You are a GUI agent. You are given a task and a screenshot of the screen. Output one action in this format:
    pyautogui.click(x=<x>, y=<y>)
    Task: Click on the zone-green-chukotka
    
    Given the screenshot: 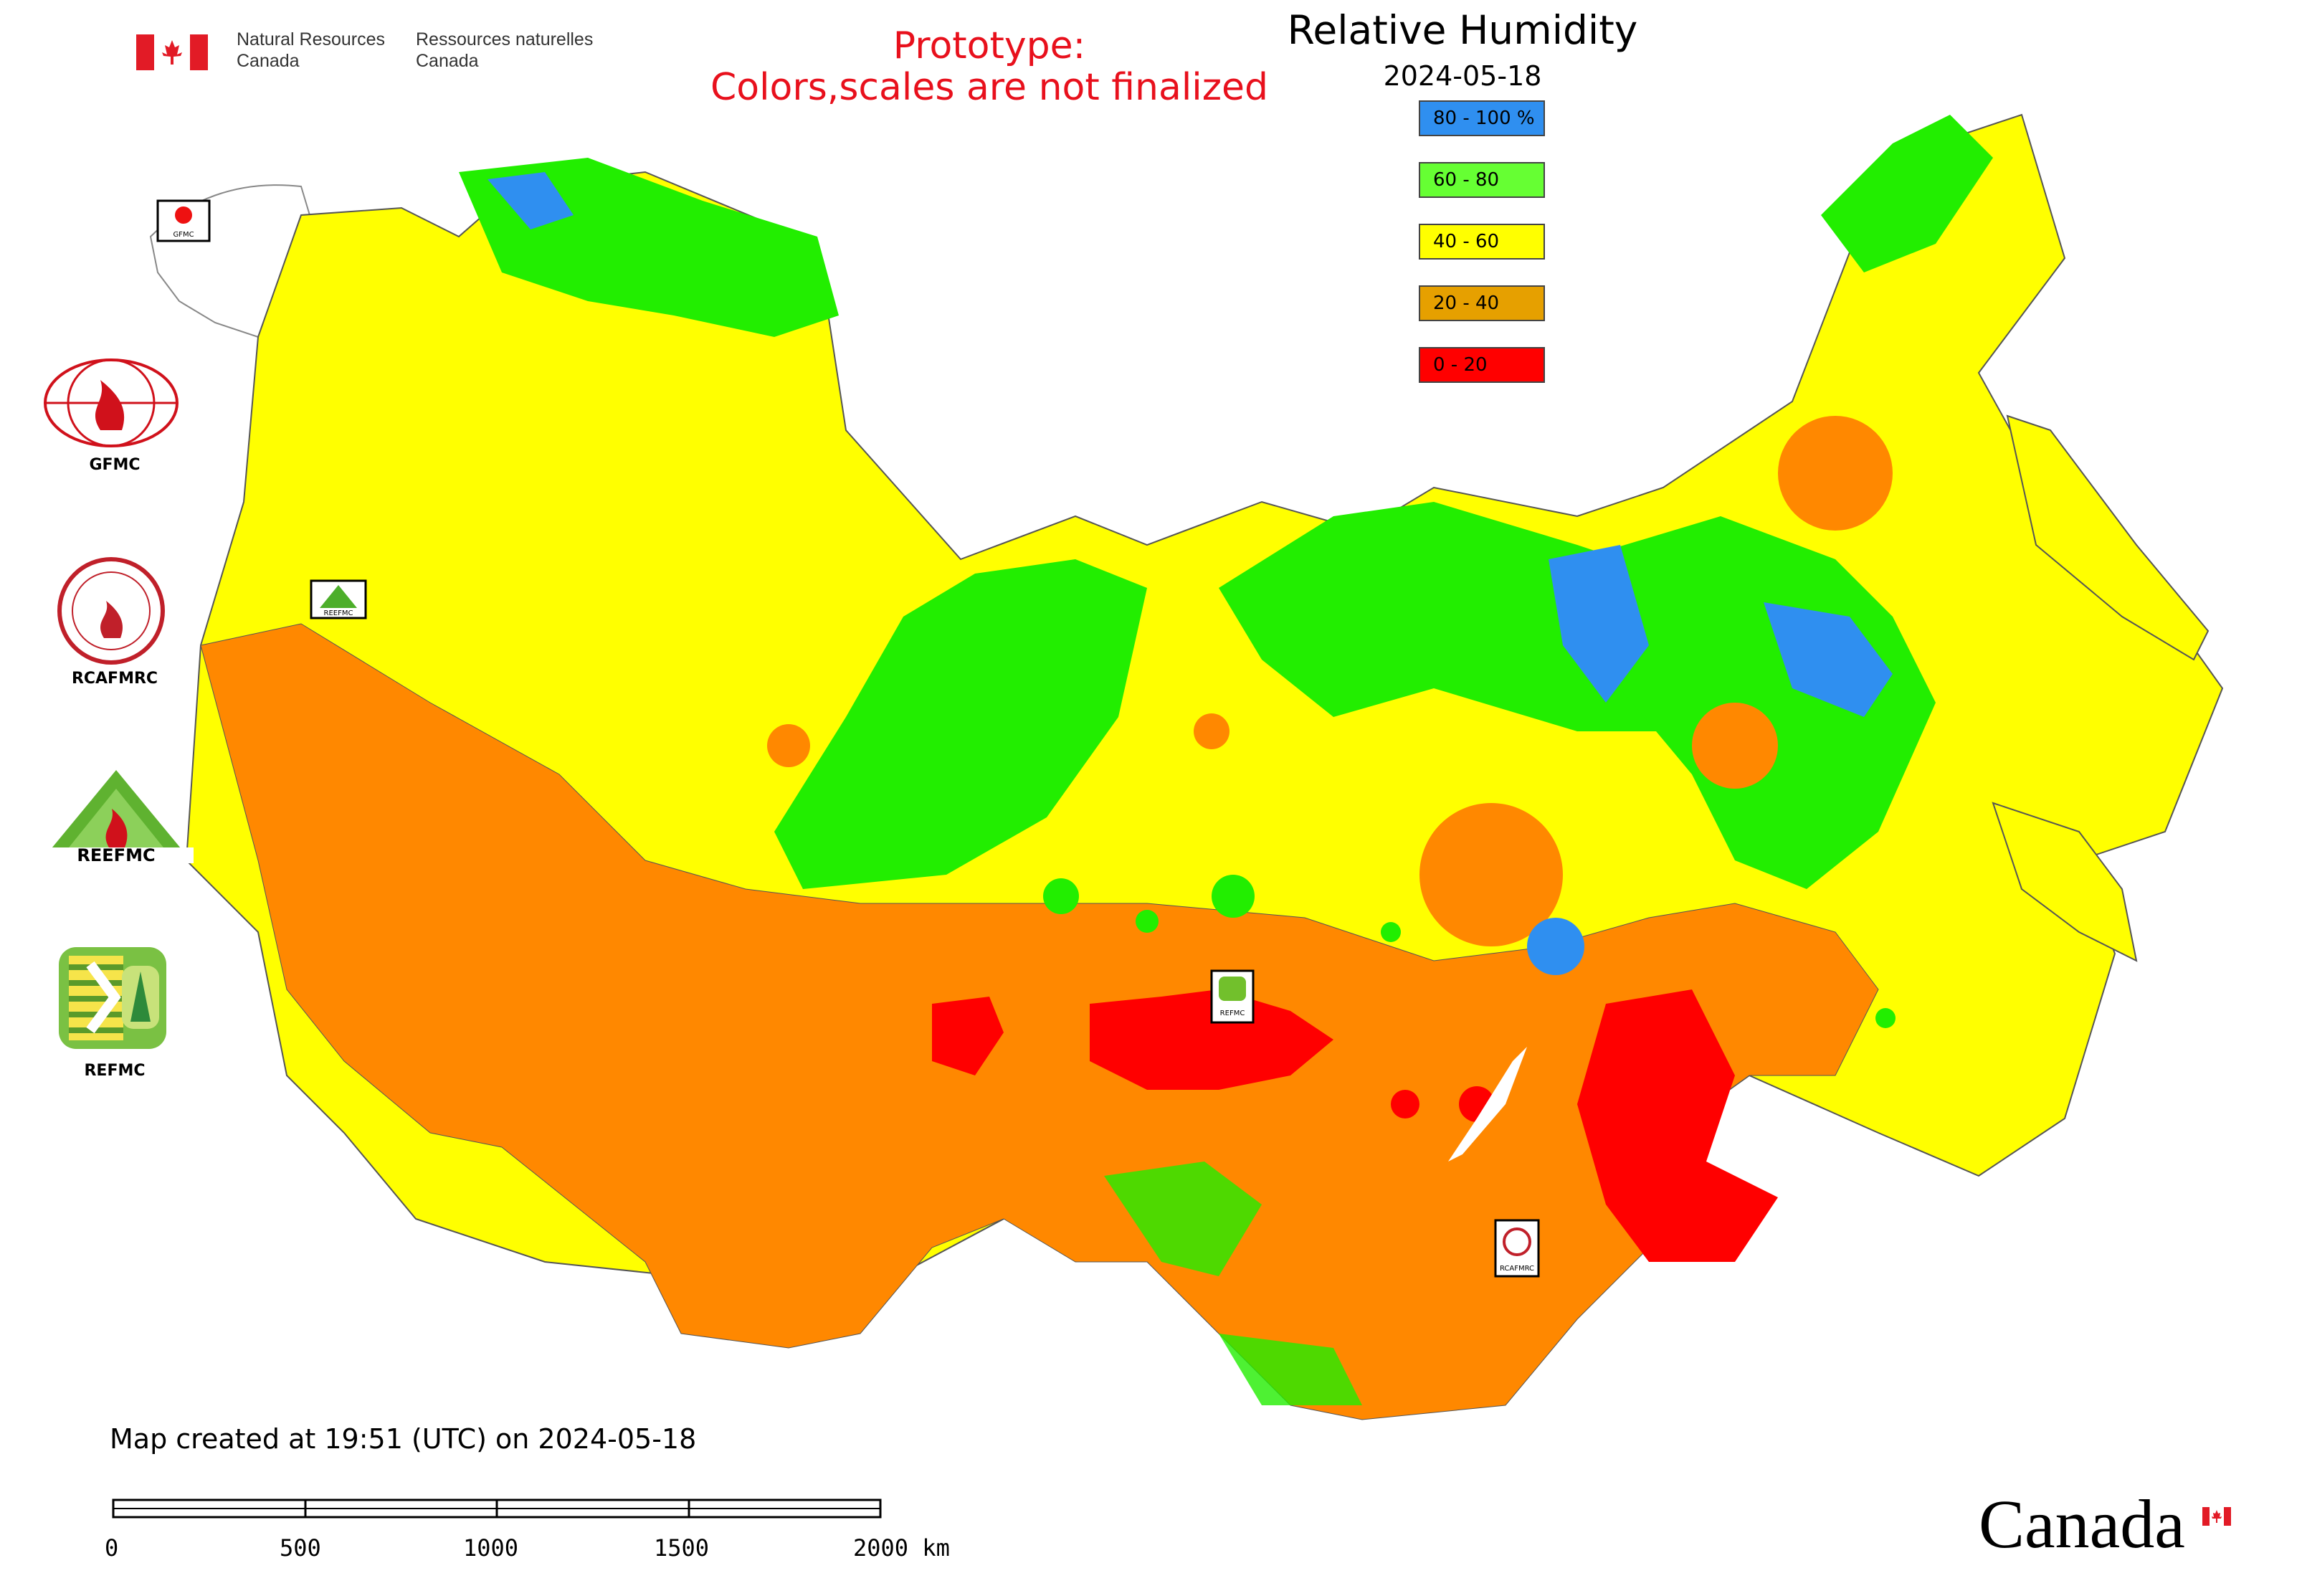 What is the action you would take?
    pyautogui.click(x=1907, y=193)
    